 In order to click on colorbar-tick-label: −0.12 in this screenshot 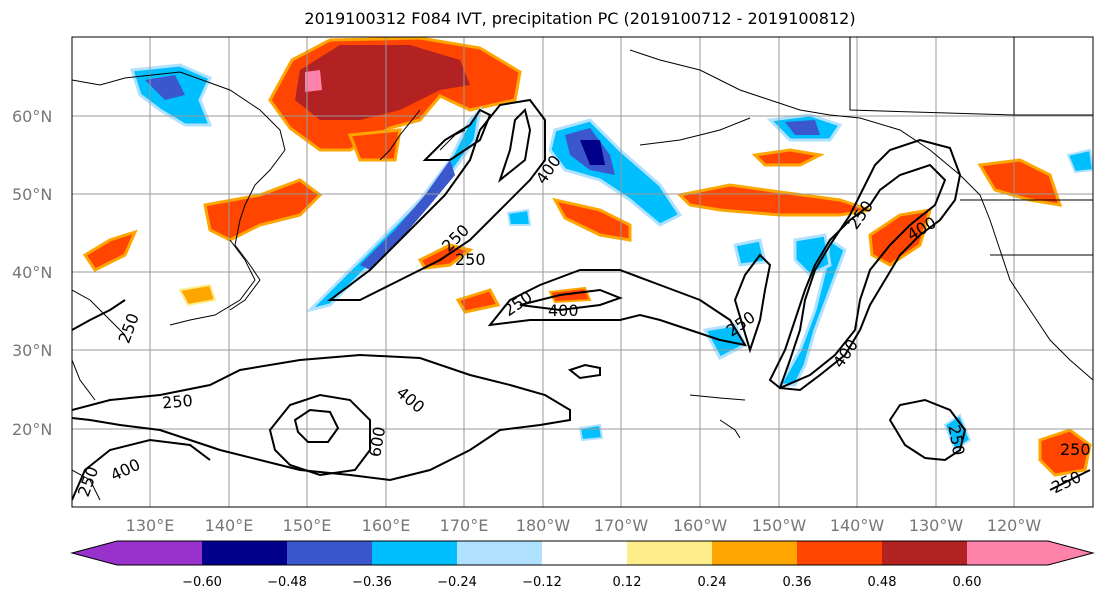, I will do `click(542, 582)`.